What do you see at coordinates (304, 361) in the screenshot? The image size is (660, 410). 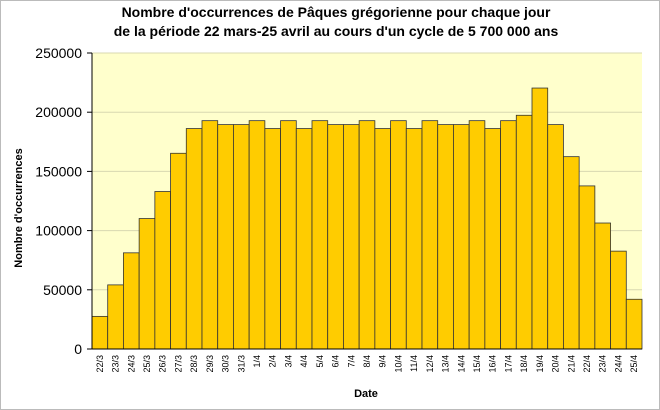 I see `x-tick-label: 4/4` at bounding box center [304, 361].